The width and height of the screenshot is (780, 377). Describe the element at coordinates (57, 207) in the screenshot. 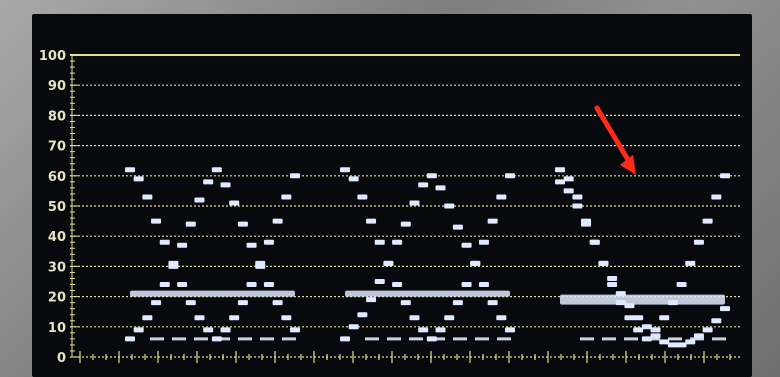

I see `ire-label: 50` at that location.